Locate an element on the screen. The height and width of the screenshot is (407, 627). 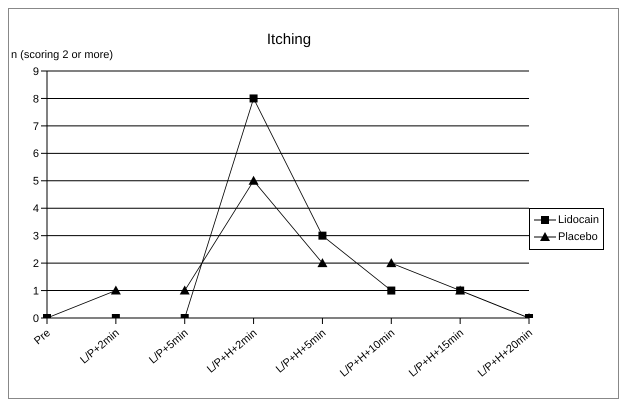
y-tick-label: 8 is located at coordinates (35, 99).